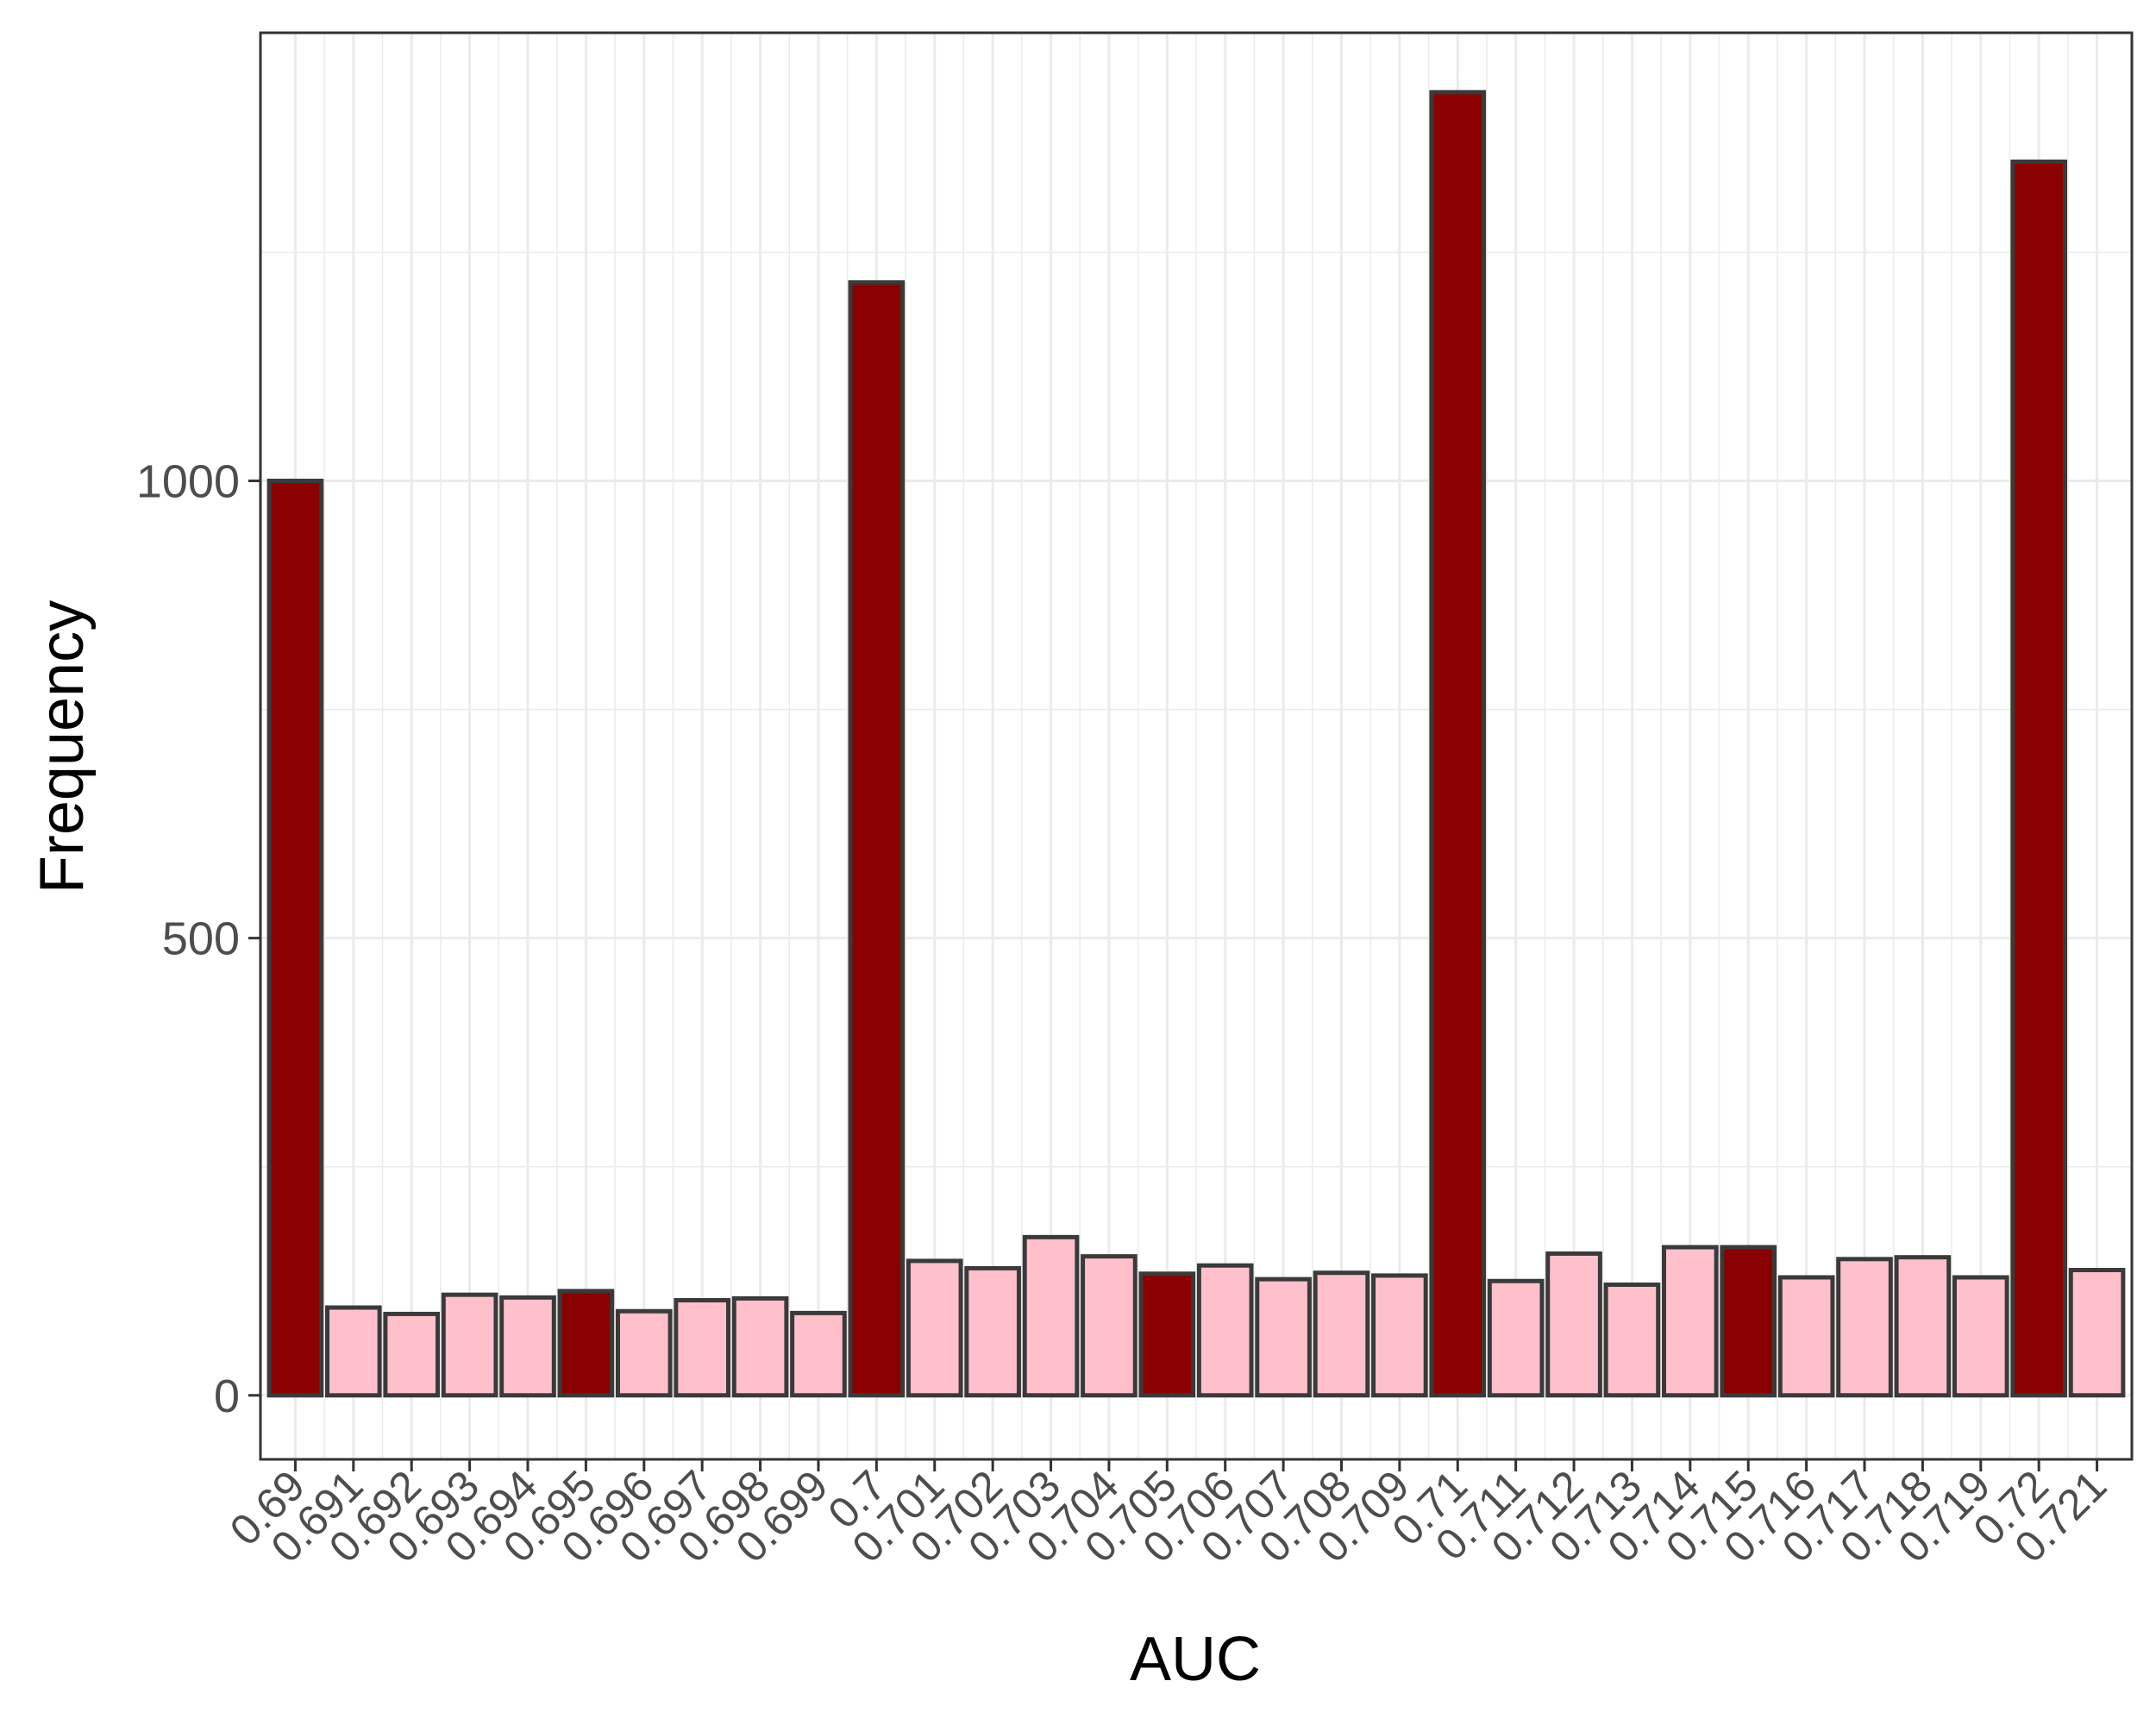 The width and height of the screenshot is (2156, 1725). What do you see at coordinates (1399, 1335) in the screenshot?
I see `bar-0.709` at bounding box center [1399, 1335].